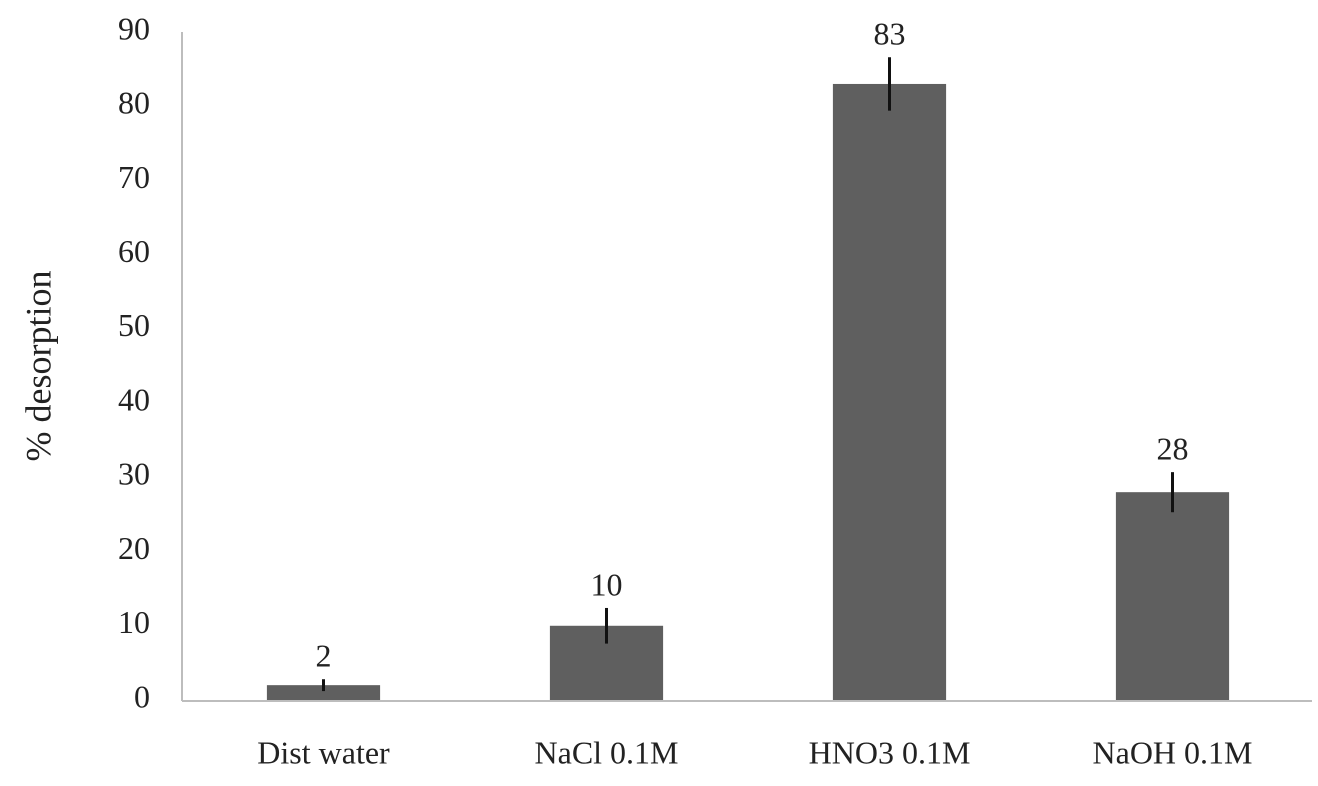  I want to click on x-tick-label: NaOH 0.1M, so click(1173, 752).